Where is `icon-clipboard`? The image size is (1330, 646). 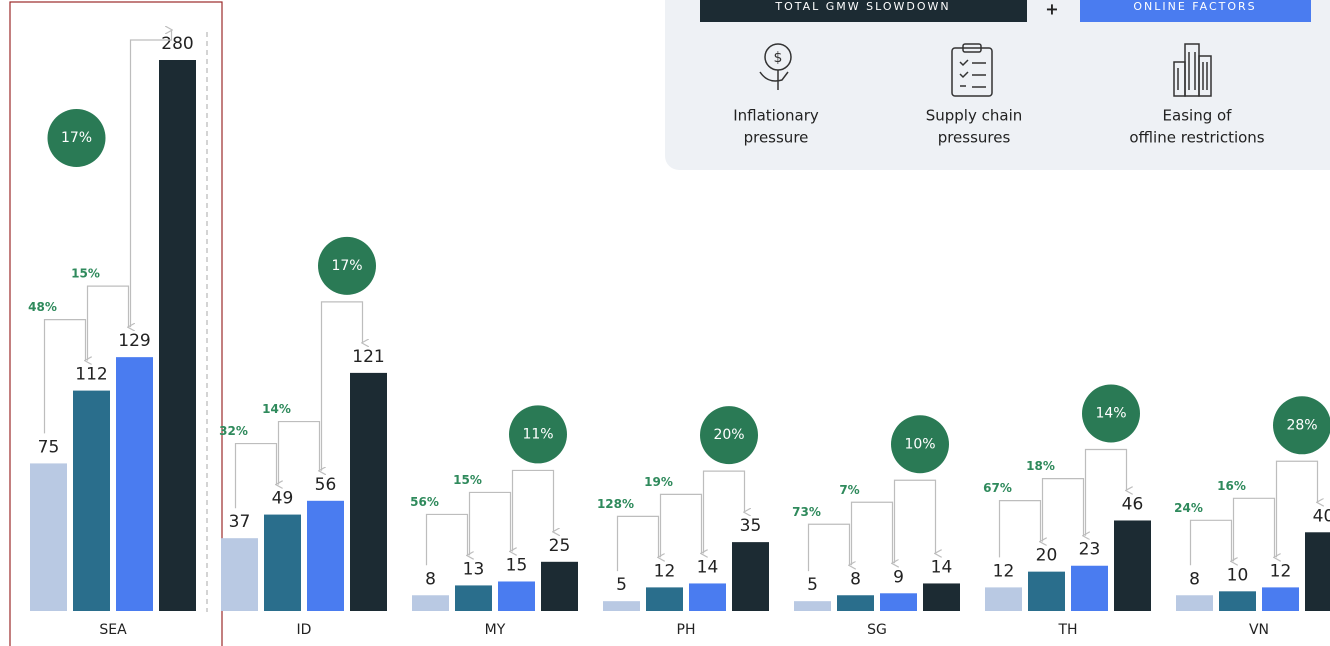
icon-clipboard is located at coordinates (972, 70).